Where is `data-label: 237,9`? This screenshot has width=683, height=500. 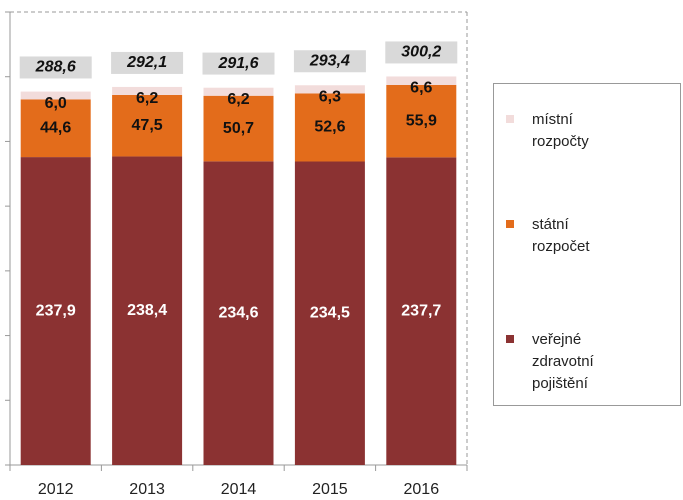
data-label: 237,9 is located at coordinates (56, 310).